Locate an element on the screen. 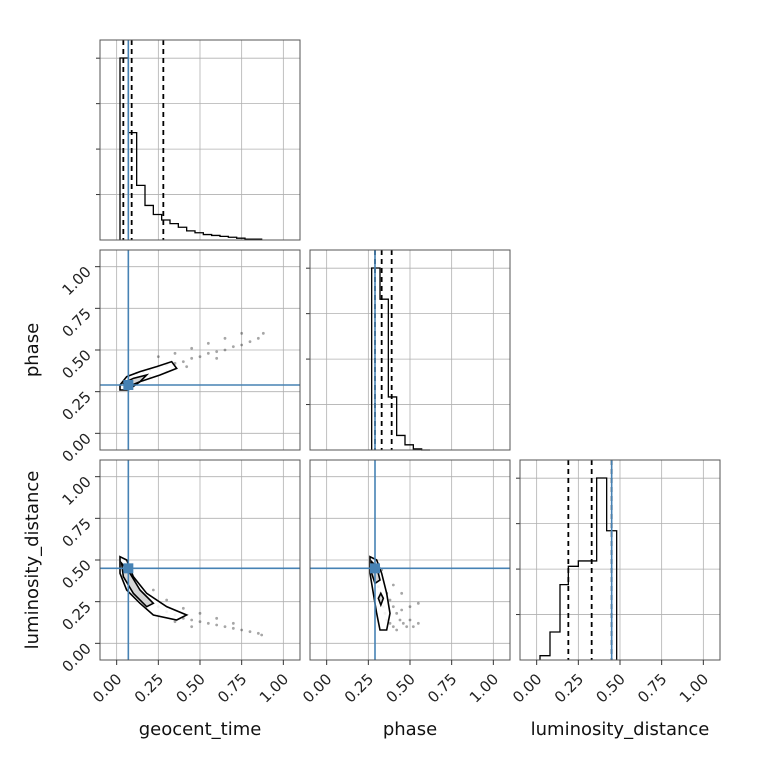  scatter-panel-phase-vs-geocent-time is located at coordinates (200, 350).